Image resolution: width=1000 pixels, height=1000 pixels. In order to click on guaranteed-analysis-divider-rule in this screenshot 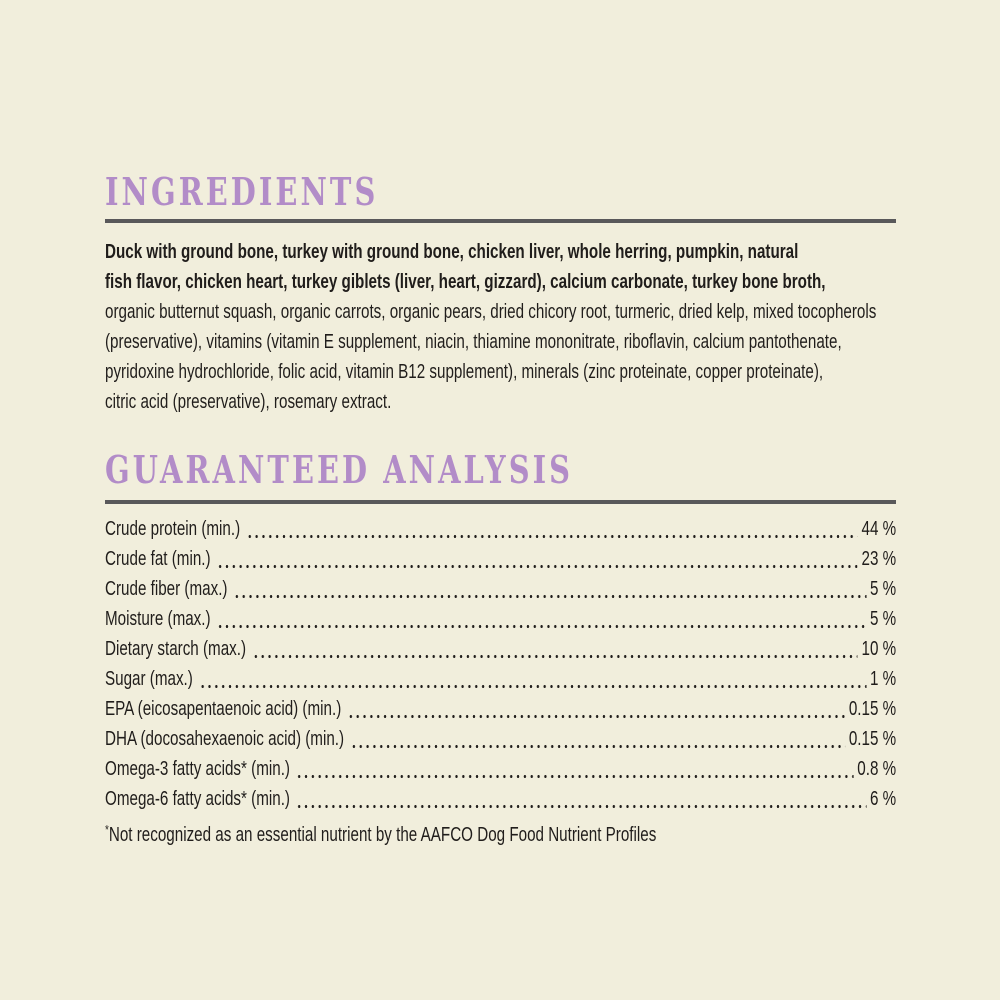, I will do `click(500, 502)`.